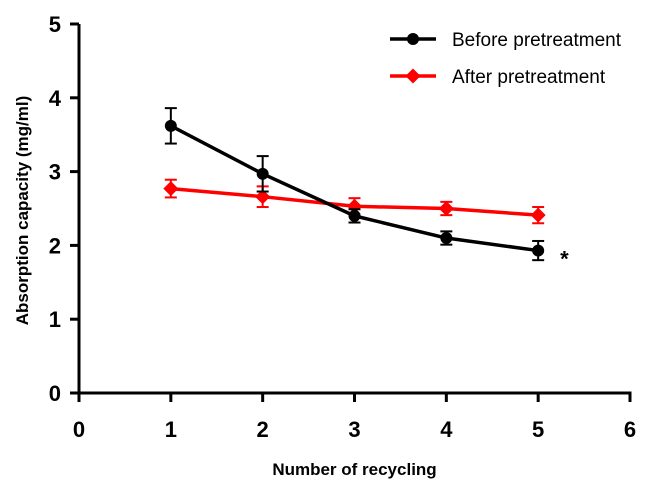 This screenshot has height=479, width=651. Describe the element at coordinates (263, 429) in the screenshot. I see `x-tick-label: 2` at that location.